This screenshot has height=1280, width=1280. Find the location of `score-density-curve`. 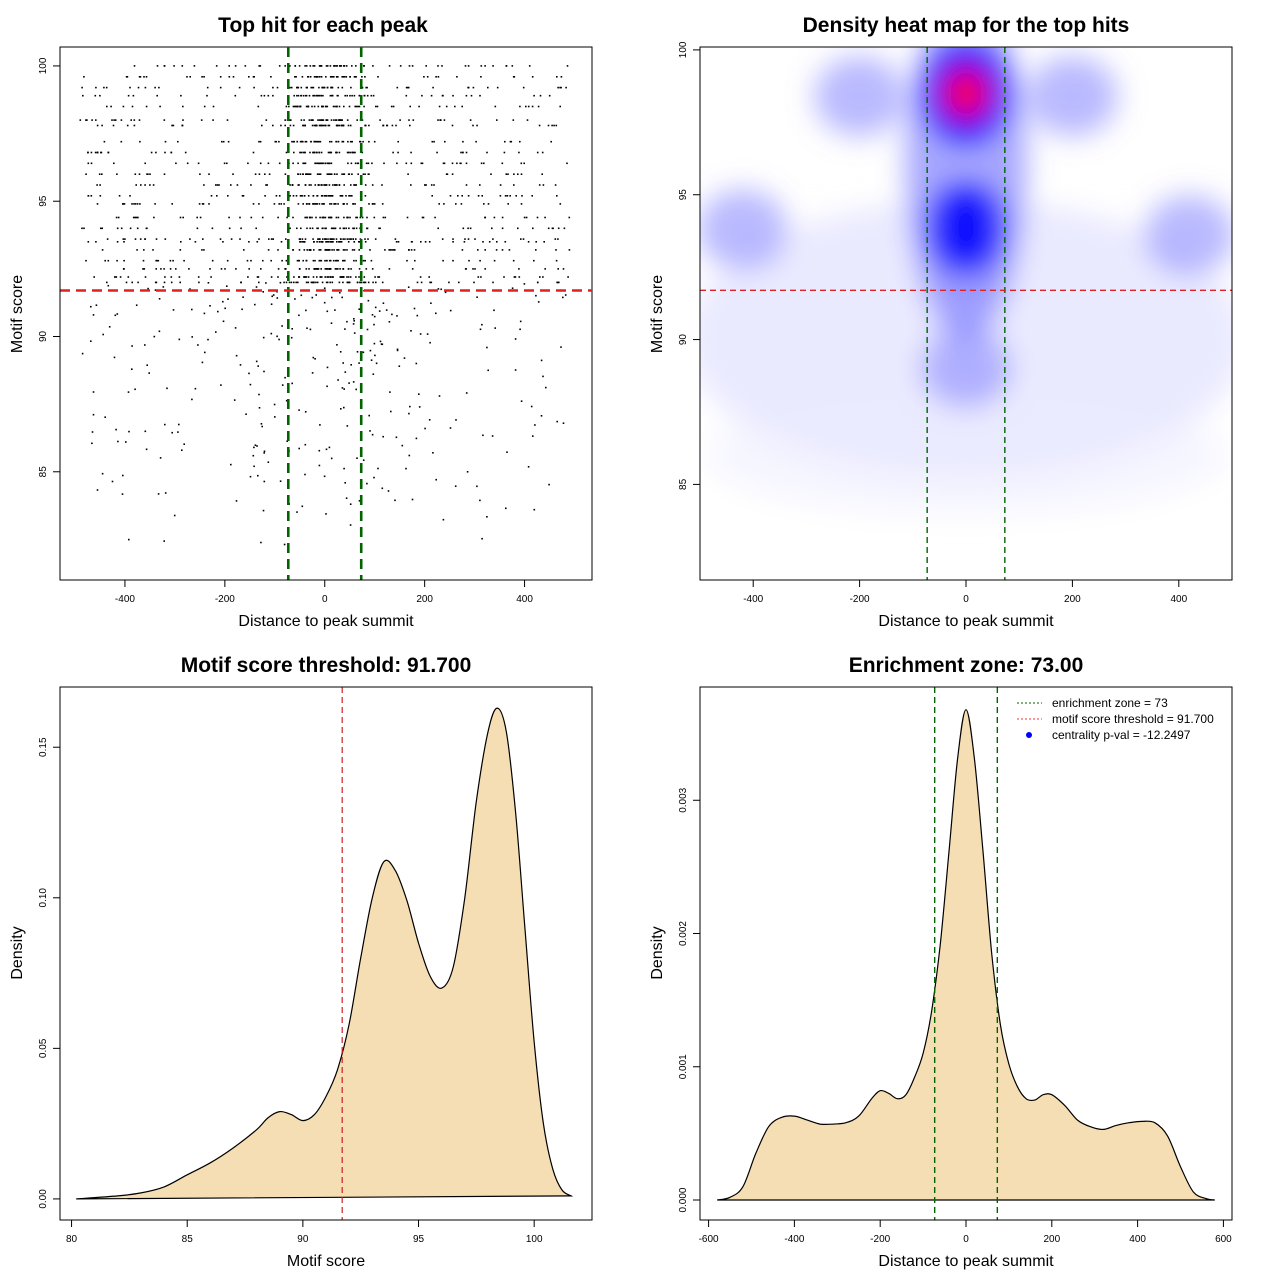

score-density-curve is located at coordinates (325, 953).